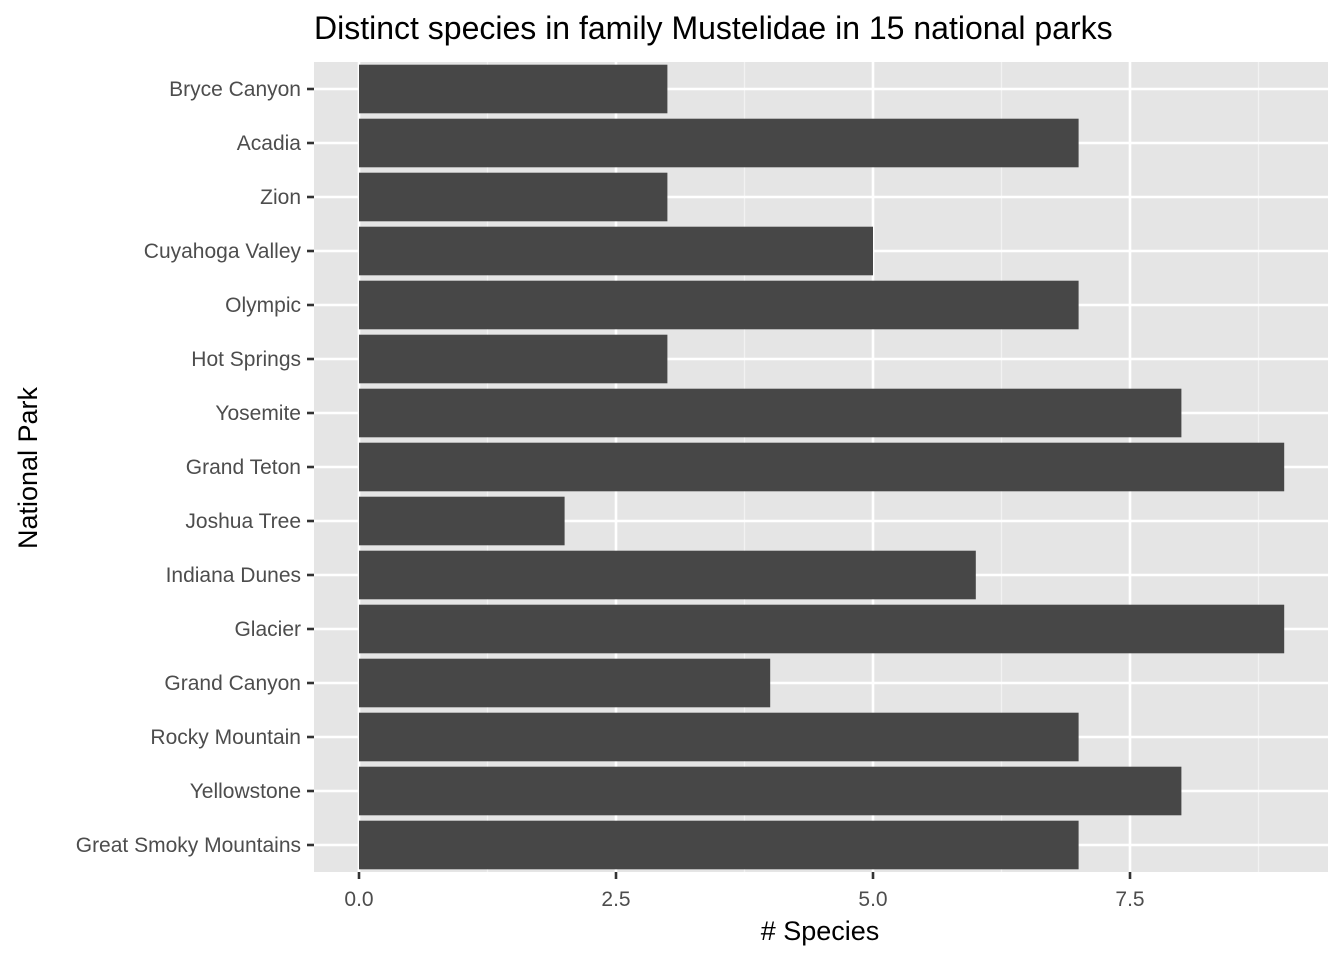 The height and width of the screenshot is (960, 1344). I want to click on y-tick-label: Zion, so click(280, 197).